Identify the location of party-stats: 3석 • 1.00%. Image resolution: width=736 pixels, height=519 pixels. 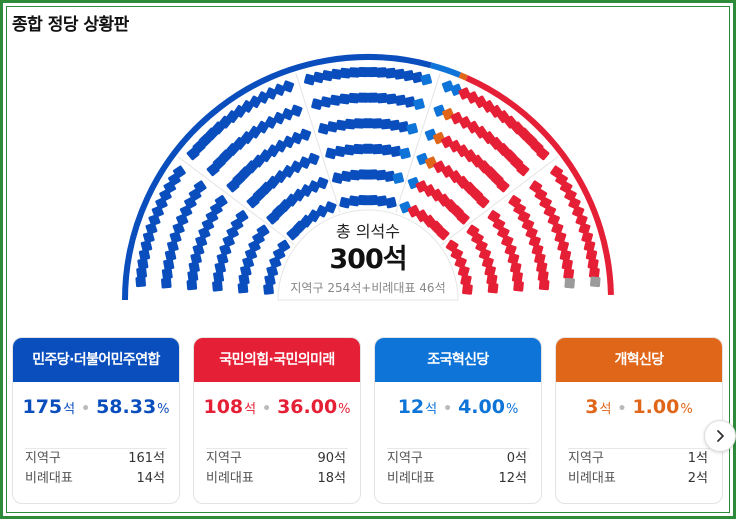
(639, 418).